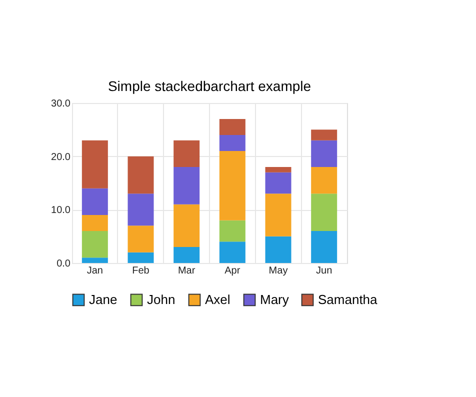  What do you see at coordinates (275, 299) in the screenshot?
I see `legend-label: Mary` at bounding box center [275, 299].